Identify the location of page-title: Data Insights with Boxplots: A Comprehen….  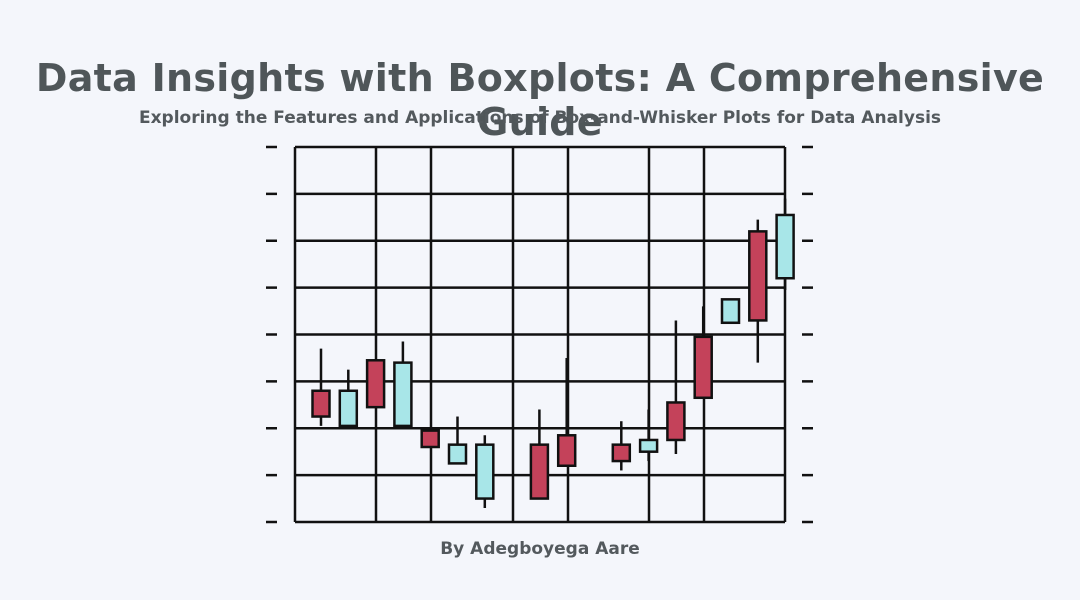
(540, 100).